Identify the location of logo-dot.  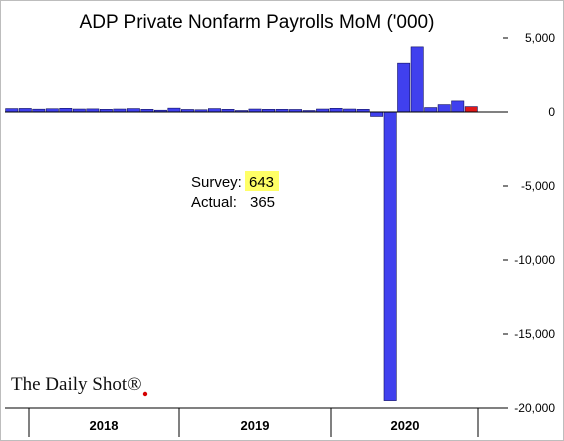
(145, 394).